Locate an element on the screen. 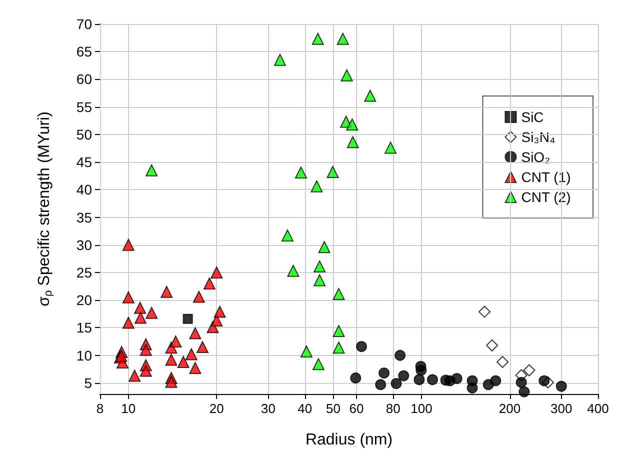 The height and width of the screenshot is (466, 621). legend-label: SiC is located at coordinates (532, 117).